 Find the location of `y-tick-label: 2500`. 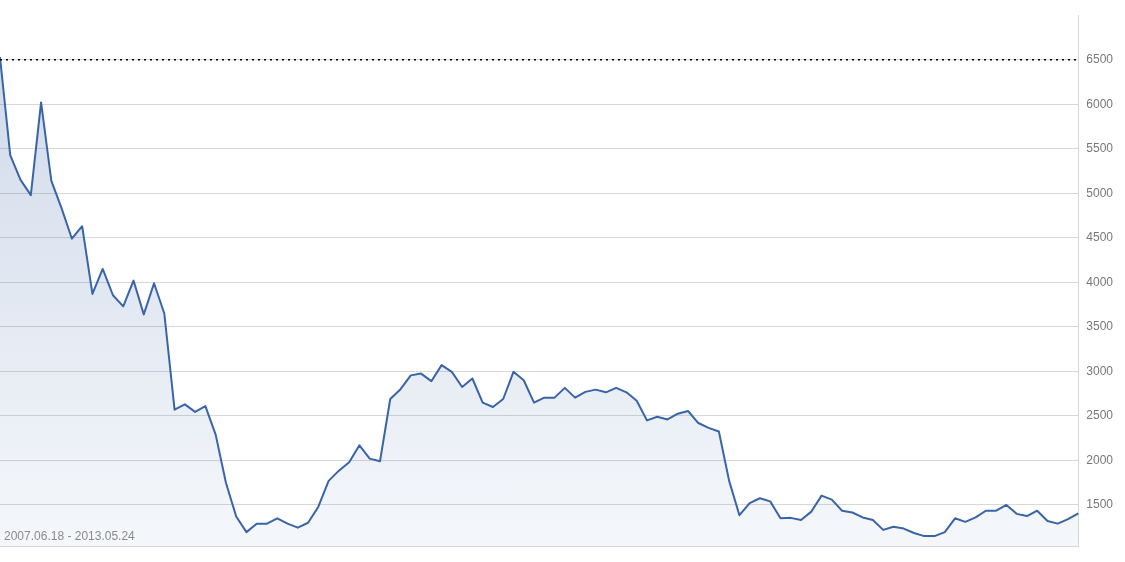

y-tick-label: 2500 is located at coordinates (1100, 415).